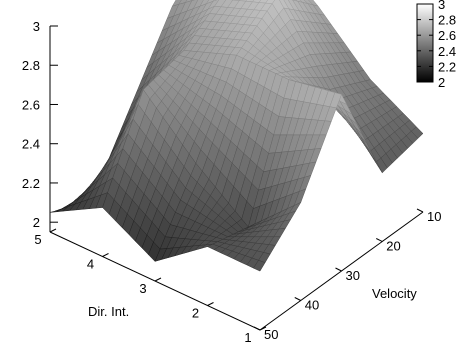  What do you see at coordinates (31, 104) in the screenshot?
I see `z-tick-label: 2.6` at bounding box center [31, 104].